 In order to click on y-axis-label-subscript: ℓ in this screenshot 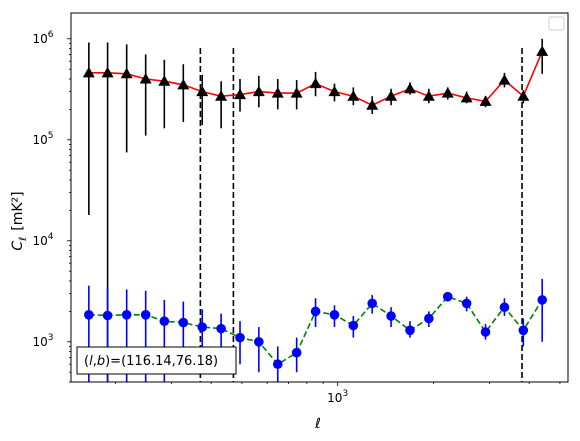, I will do `click(23, 239)`.